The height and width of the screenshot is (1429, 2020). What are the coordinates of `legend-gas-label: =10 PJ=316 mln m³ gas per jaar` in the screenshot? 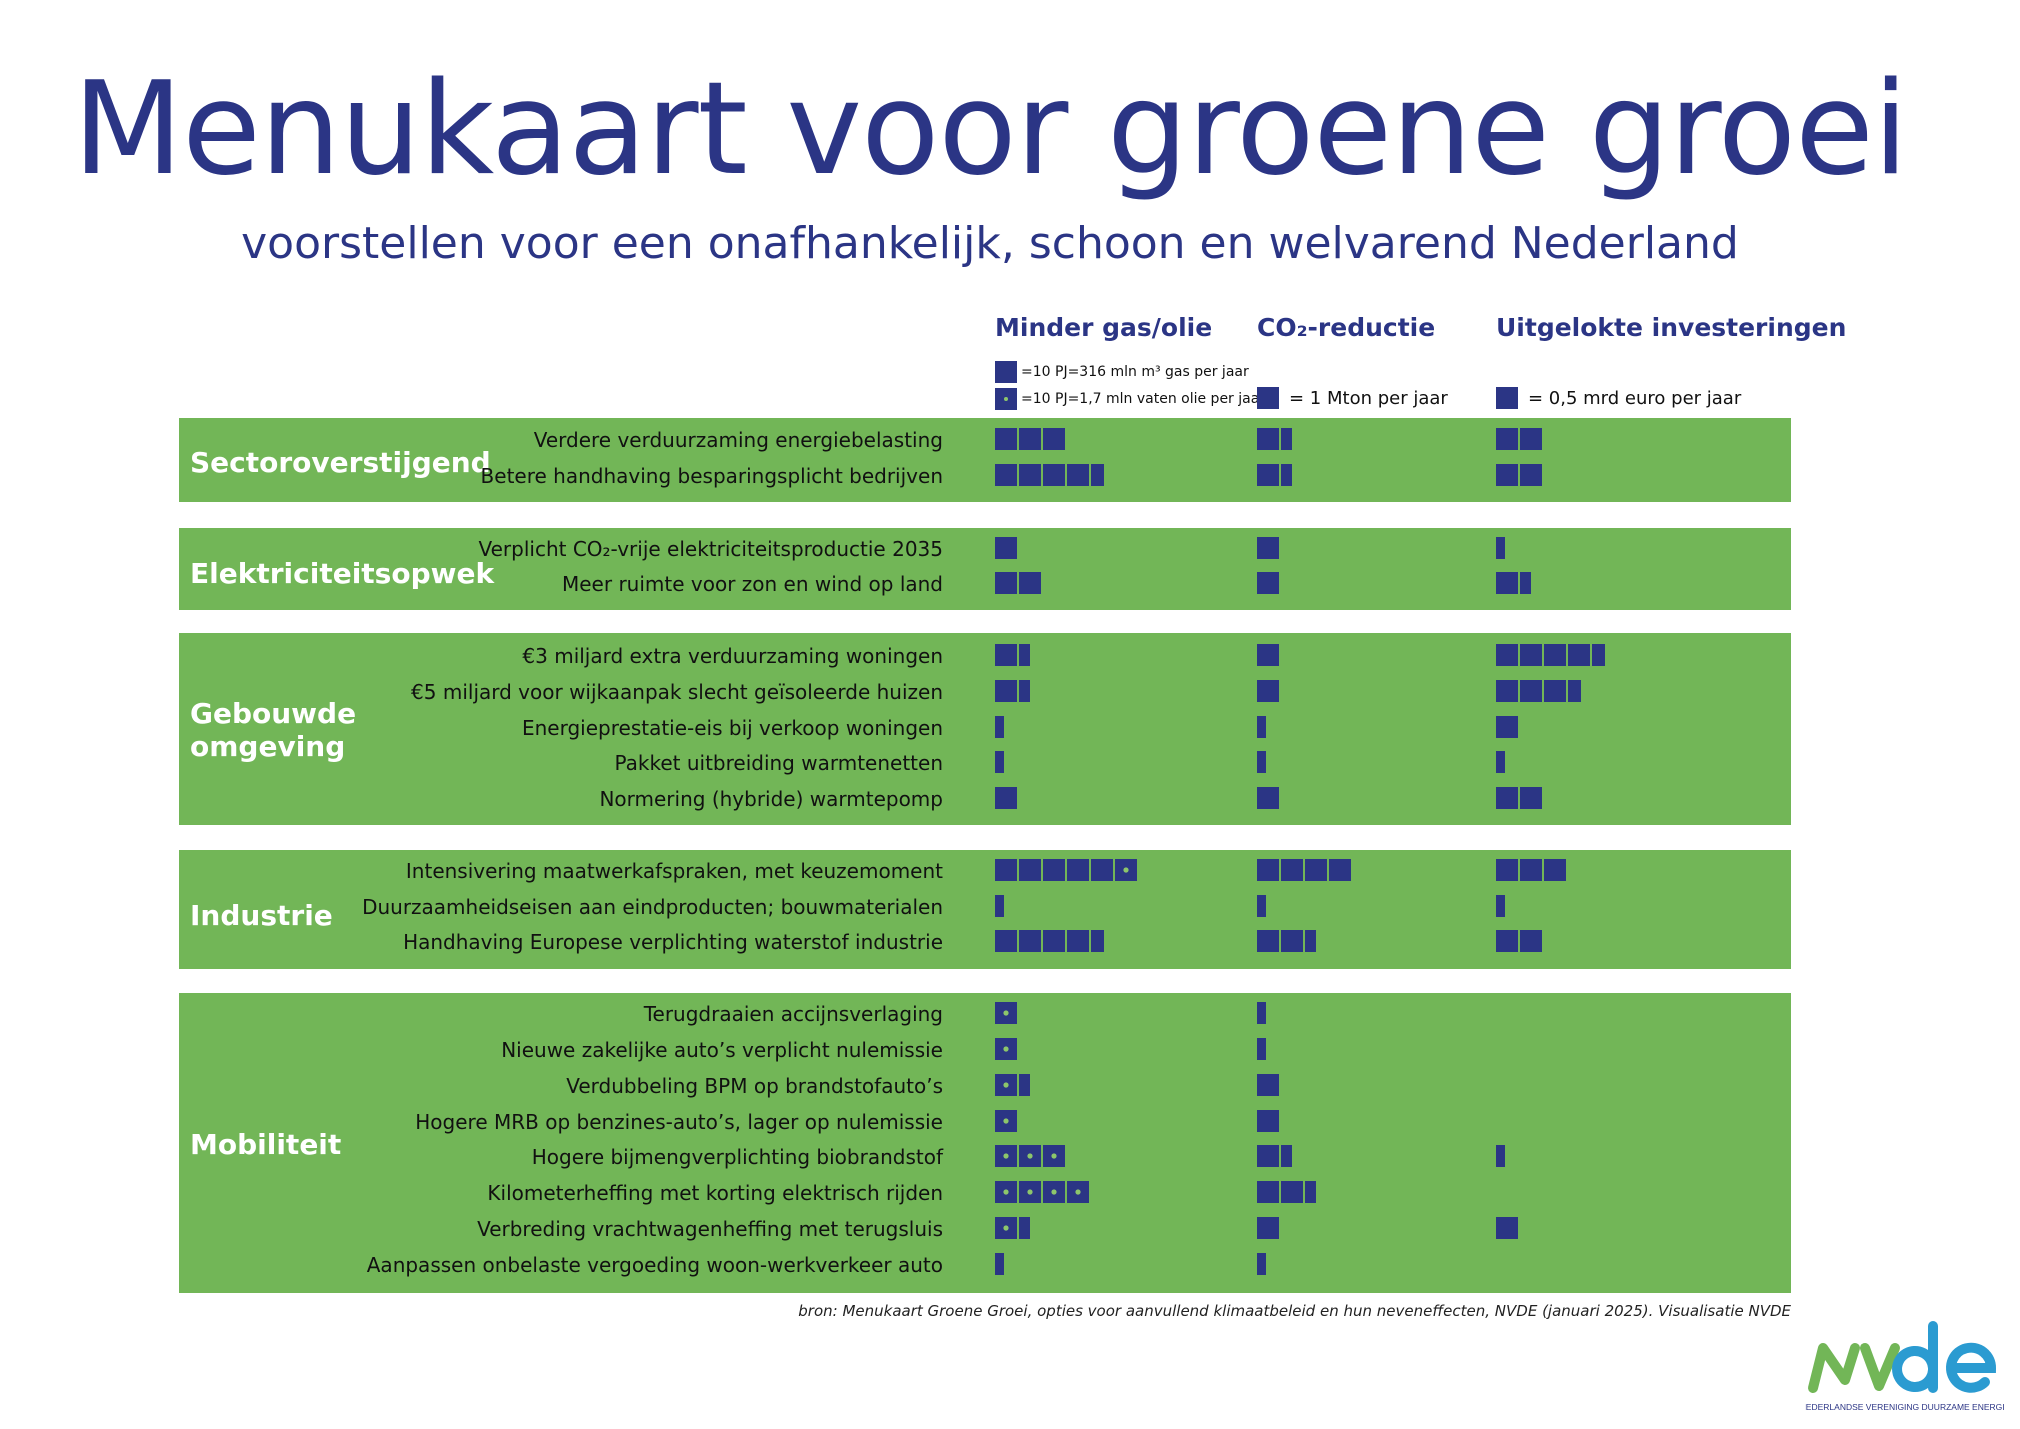 It's located at (1135, 372).